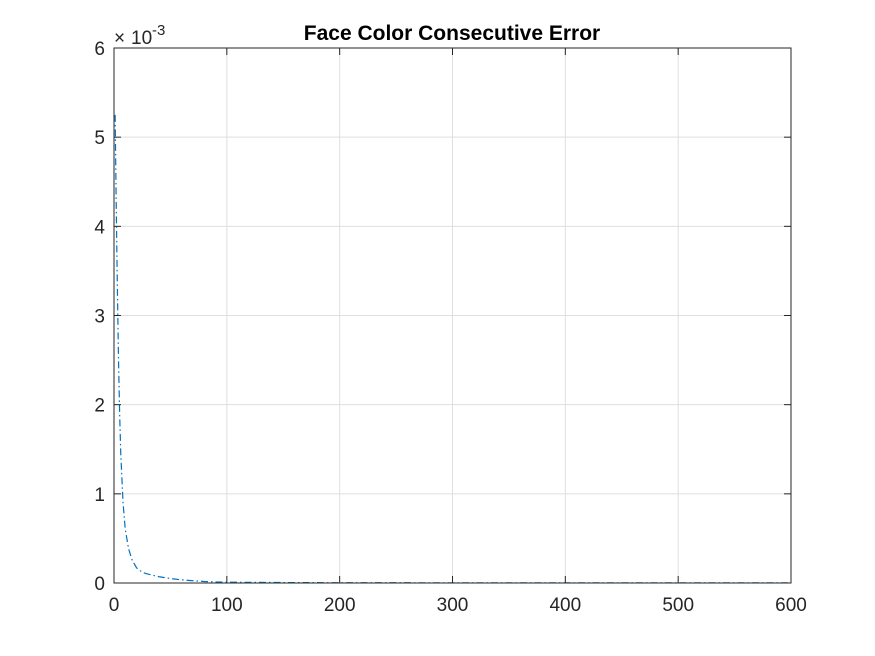  I want to click on y-exponent-label: × 10 -3, so click(139, 35).